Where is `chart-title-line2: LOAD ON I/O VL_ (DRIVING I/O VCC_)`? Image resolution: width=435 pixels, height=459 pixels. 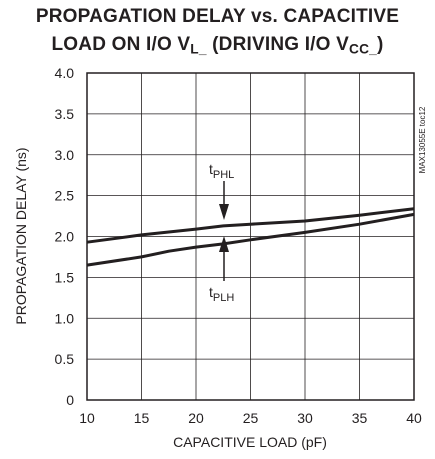
chart-title-line2: LOAD ON I/O VL_ (DRIVING I/O VCC_) is located at coordinates (217, 45).